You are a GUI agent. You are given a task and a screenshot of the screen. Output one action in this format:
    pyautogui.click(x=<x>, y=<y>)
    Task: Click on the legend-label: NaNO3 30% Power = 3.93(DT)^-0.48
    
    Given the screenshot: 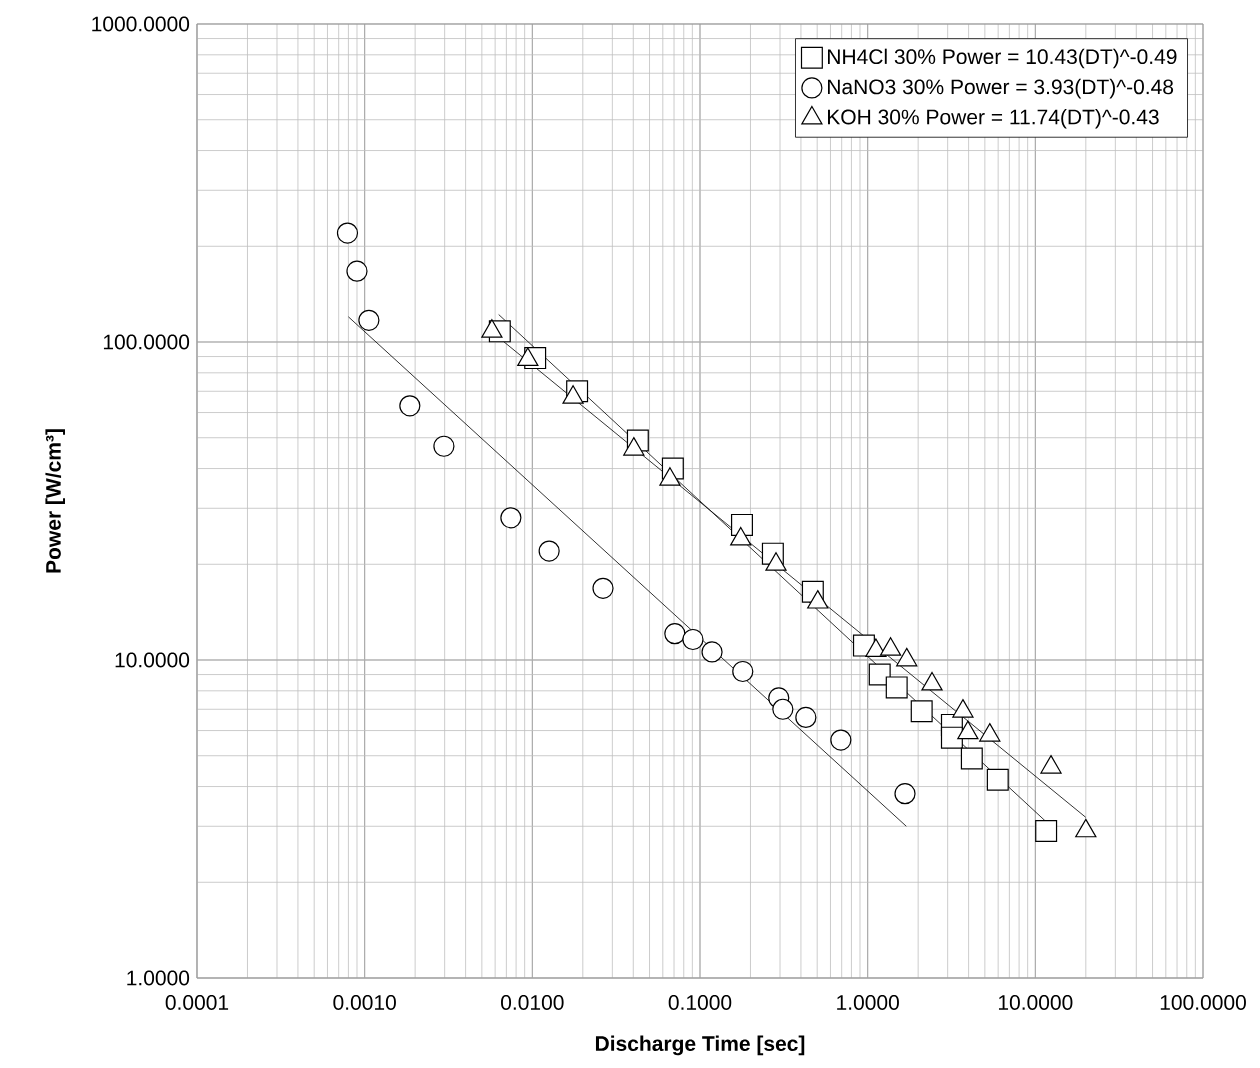 What is the action you would take?
    pyautogui.click(x=1001, y=88)
    